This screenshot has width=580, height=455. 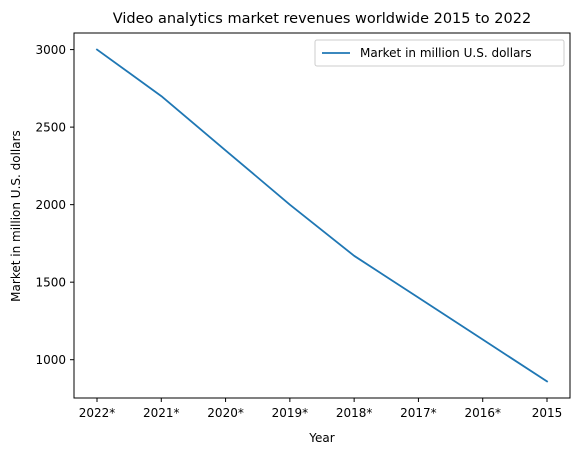 What do you see at coordinates (50, 128) in the screenshot?
I see `y-tick-label: 2500` at bounding box center [50, 128].